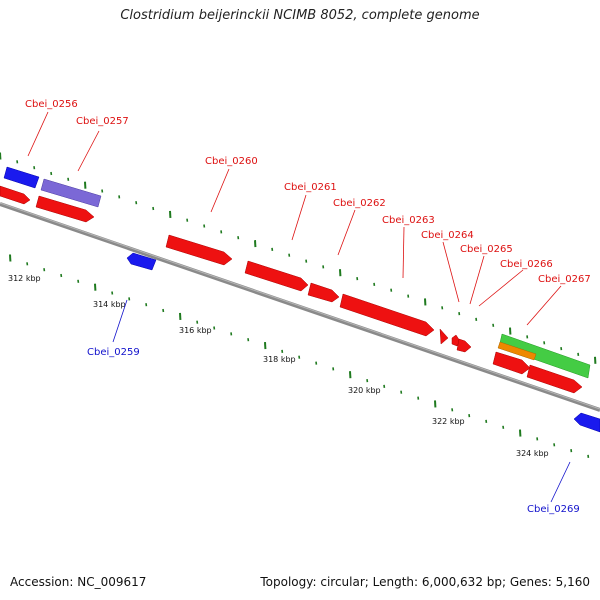 The height and width of the screenshot is (600, 600). What do you see at coordinates (364, 390) in the screenshot?
I see `scale-label-320kbp: 320 kbp` at bounding box center [364, 390].